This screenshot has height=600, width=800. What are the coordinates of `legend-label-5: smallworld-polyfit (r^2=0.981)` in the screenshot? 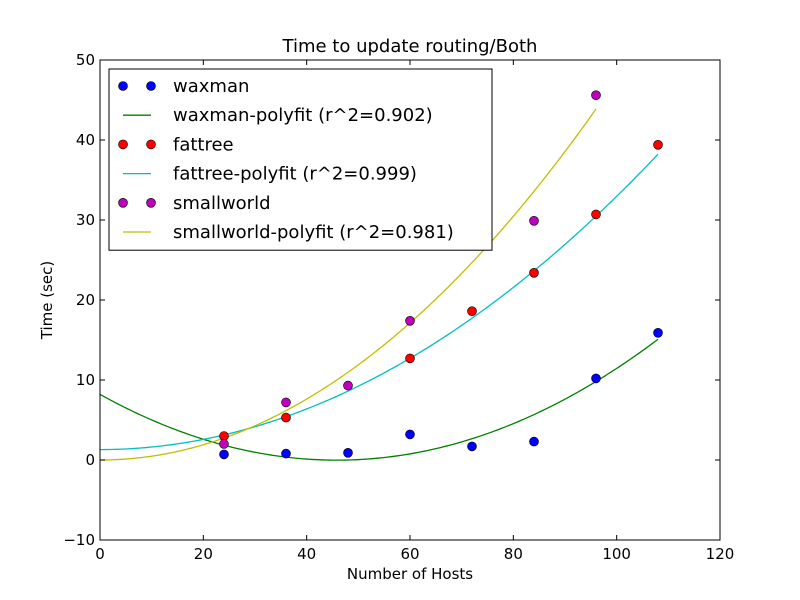 It's located at (313, 232).